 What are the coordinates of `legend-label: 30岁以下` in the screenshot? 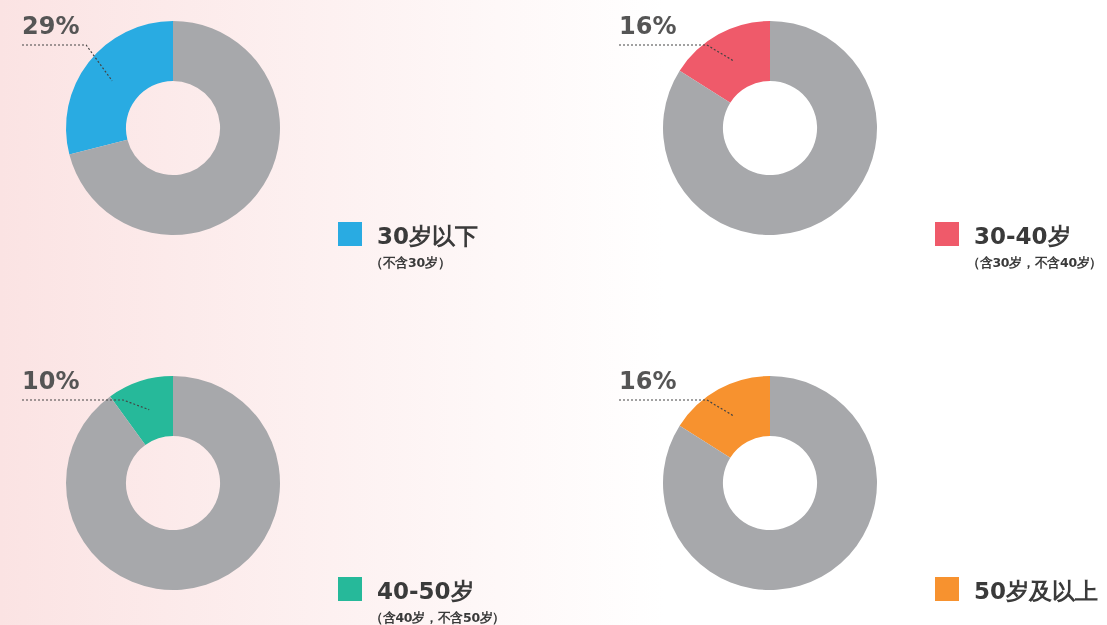 It's located at (428, 236).